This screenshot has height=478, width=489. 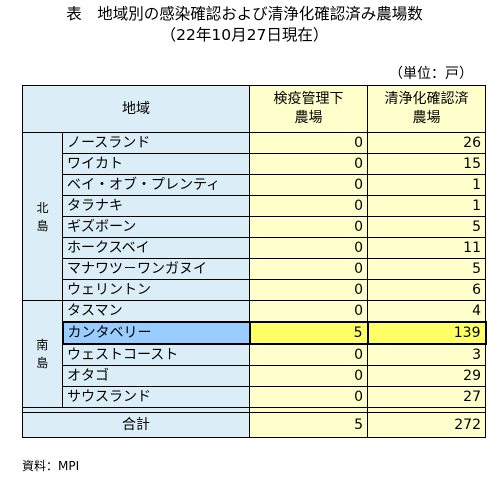 What do you see at coordinates (156, 227) in the screenshot?
I see `region-name: ギズボーン` at bounding box center [156, 227].